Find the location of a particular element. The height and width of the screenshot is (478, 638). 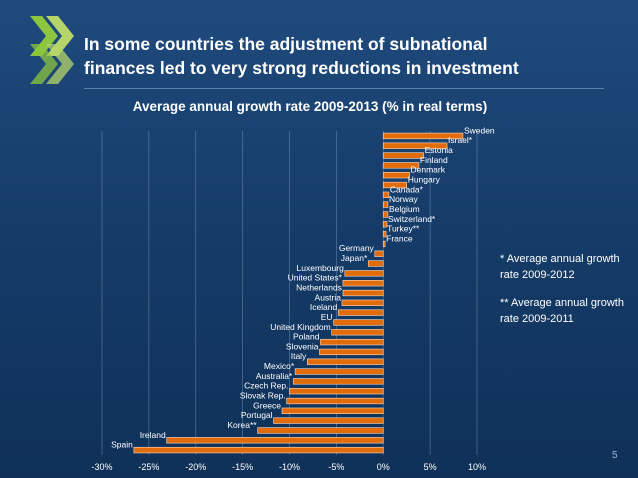

x-tick-label: 10% is located at coordinates (477, 467).